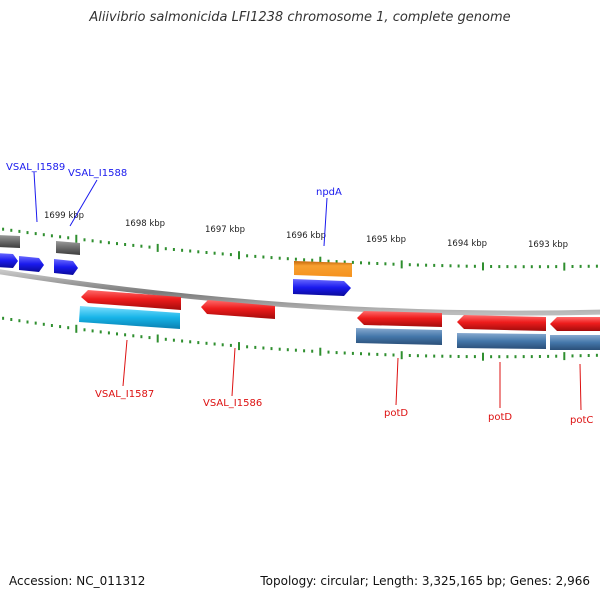 The width and height of the screenshot is (600, 600). Describe the element at coordinates (35, 167) in the screenshot. I see `label-VSAL_I1589: VSAL_I1589` at that location.